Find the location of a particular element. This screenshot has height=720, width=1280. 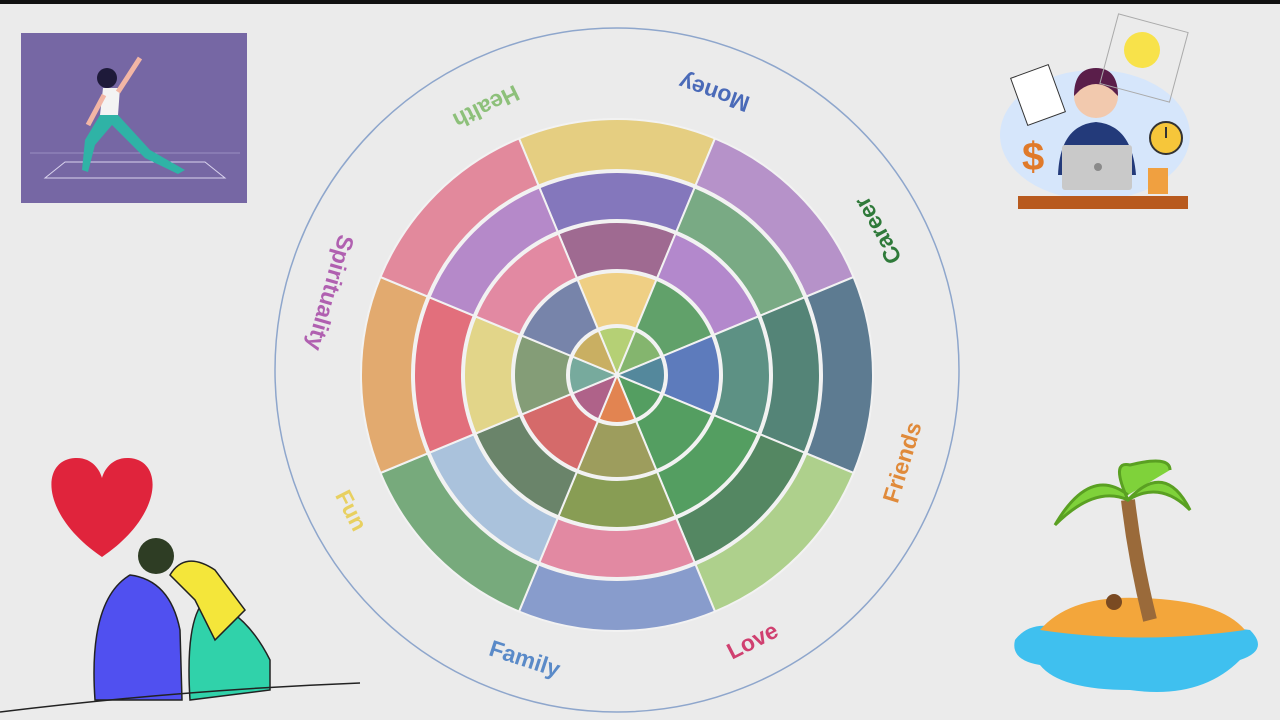

wheel-label: Family is located at coordinates (525, 658).